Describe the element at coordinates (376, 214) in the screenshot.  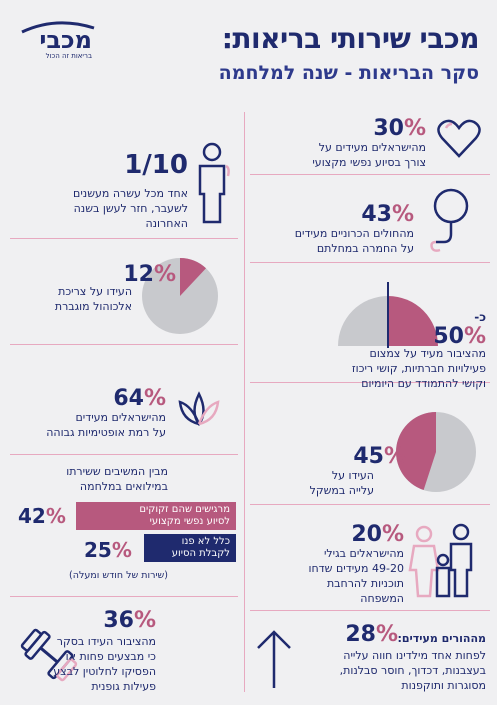
I see `chronic-value: 43` at that location.